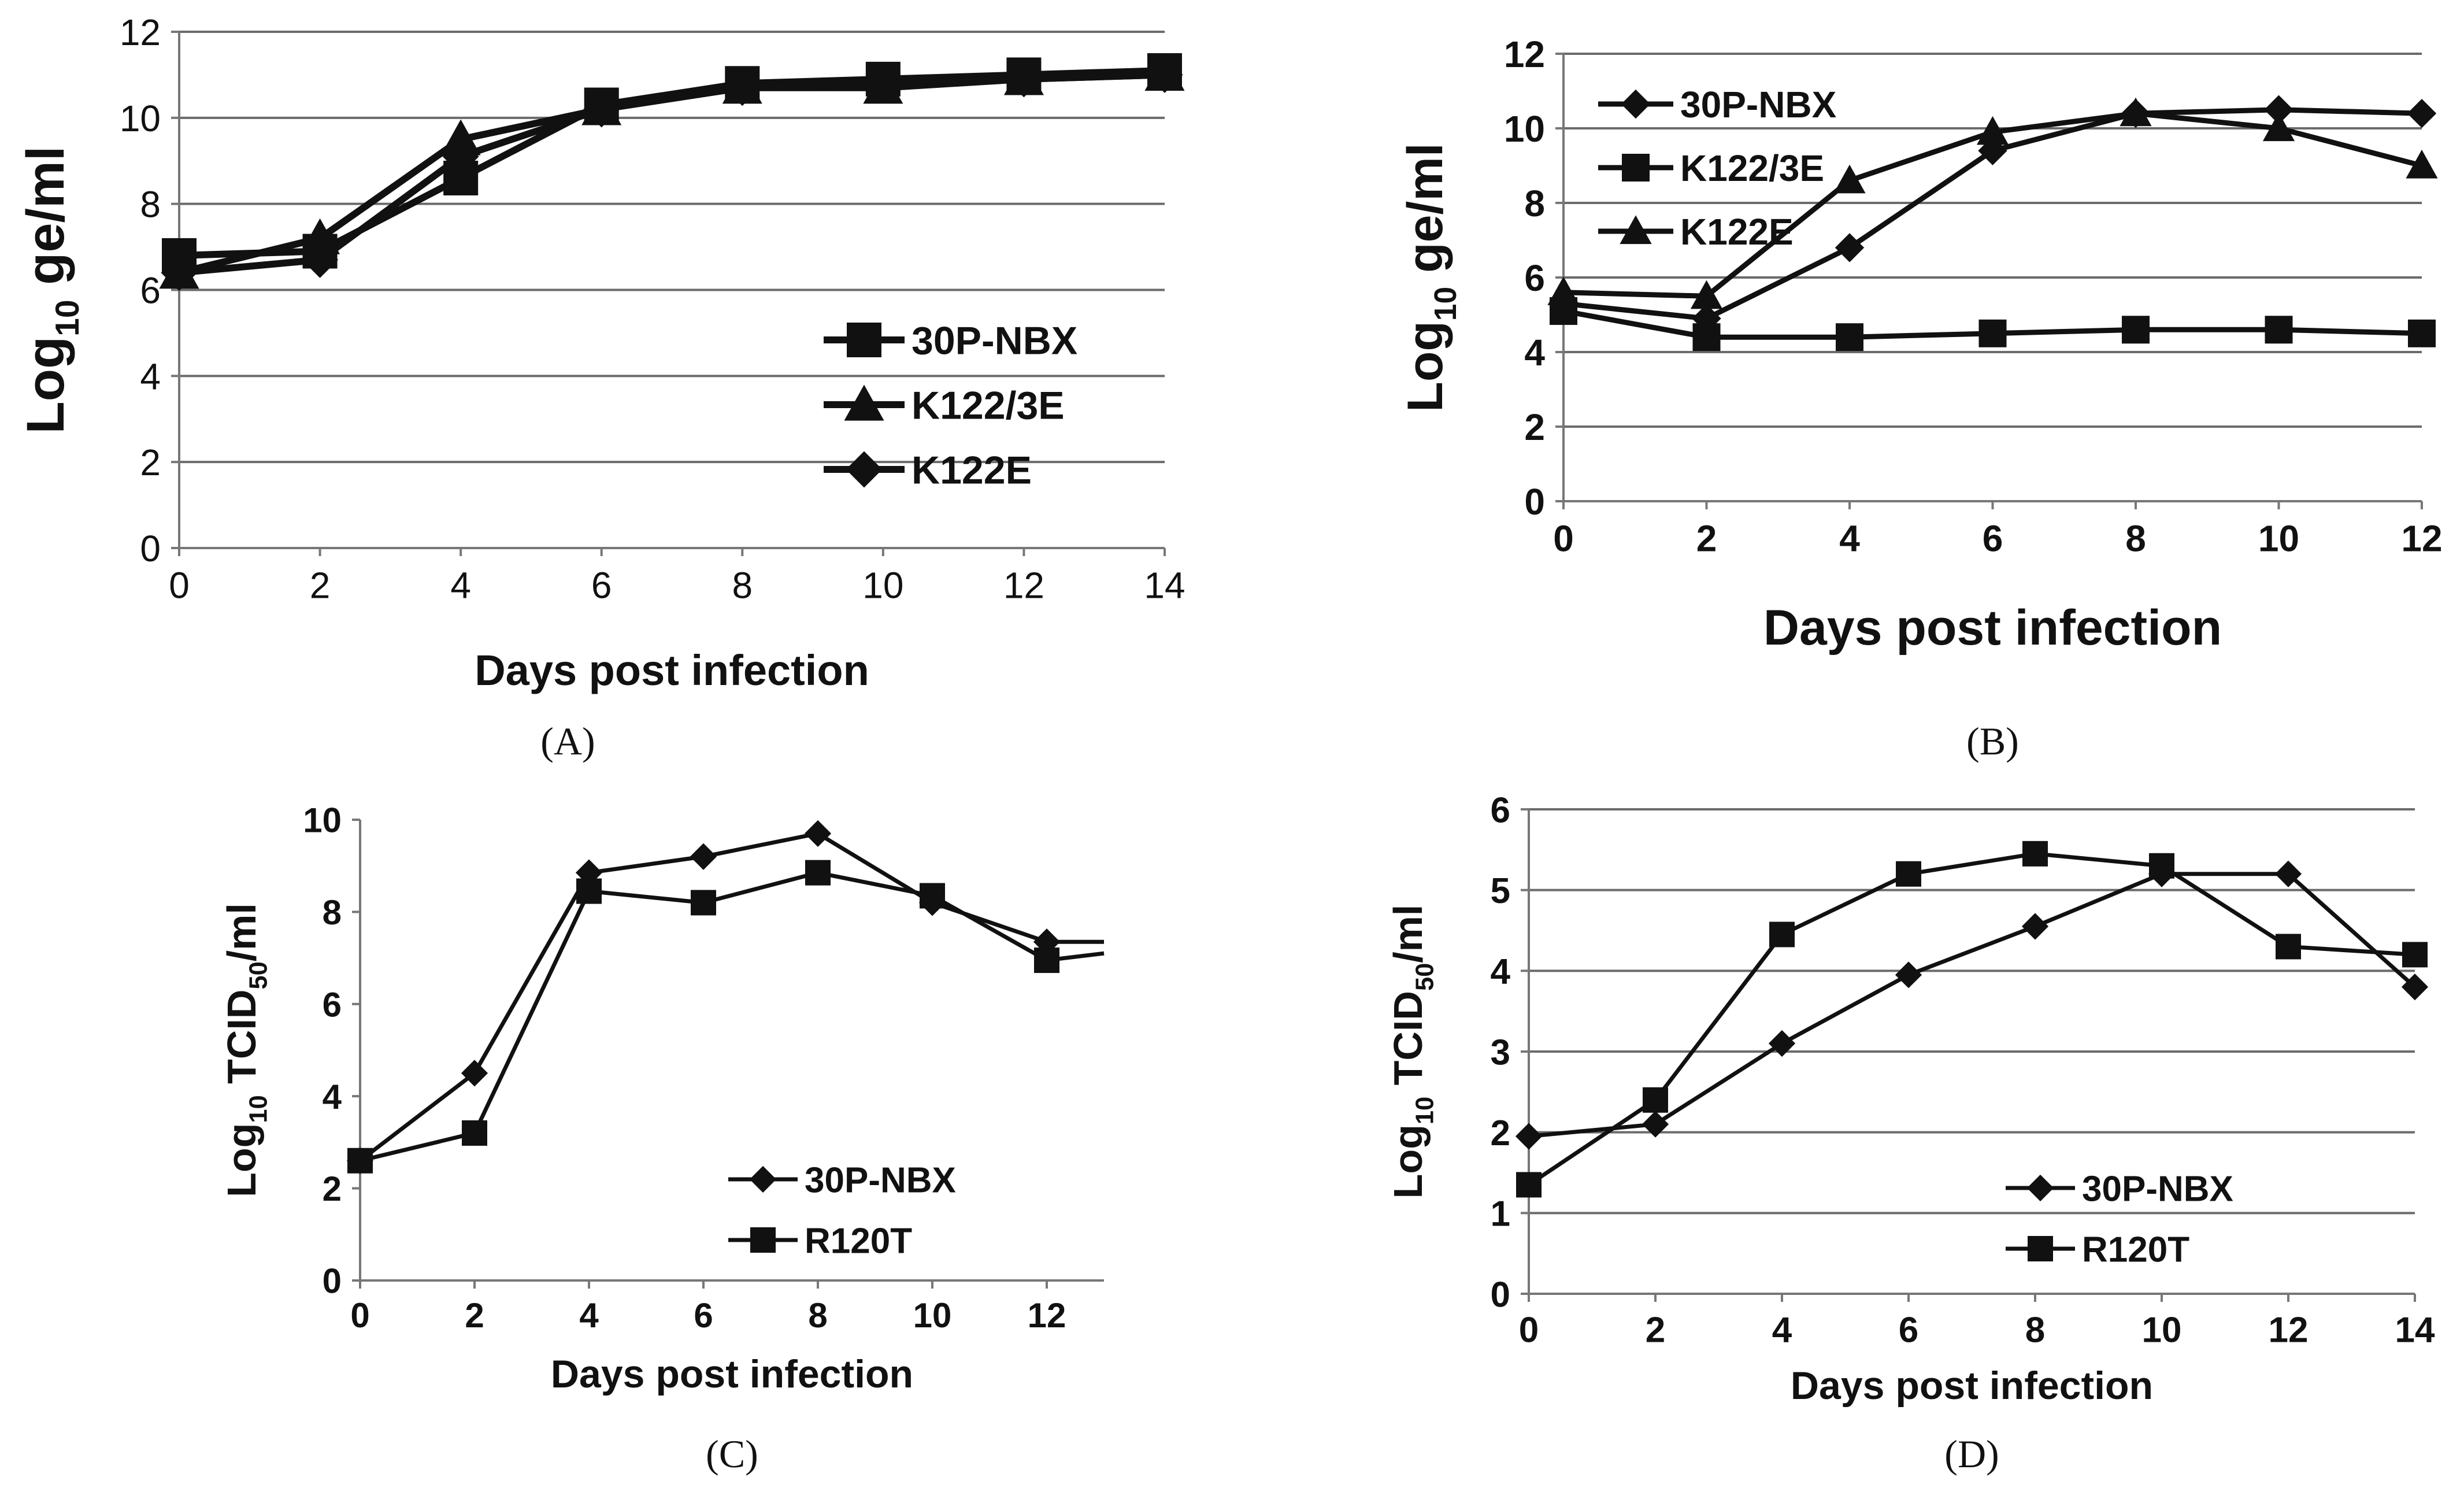 Image resolution: width=2464 pixels, height=1499 pixels. What do you see at coordinates (1164, 585) in the screenshot?
I see `x-tick-label: 14` at bounding box center [1164, 585].